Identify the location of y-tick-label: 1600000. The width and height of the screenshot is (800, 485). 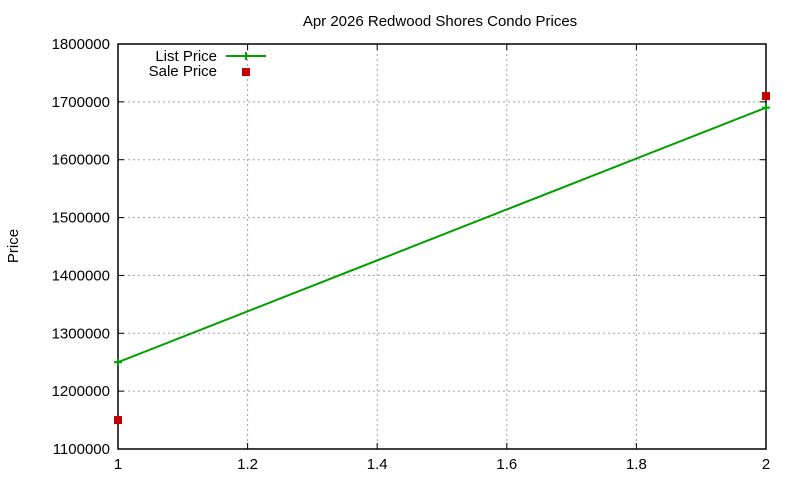
(81, 160).